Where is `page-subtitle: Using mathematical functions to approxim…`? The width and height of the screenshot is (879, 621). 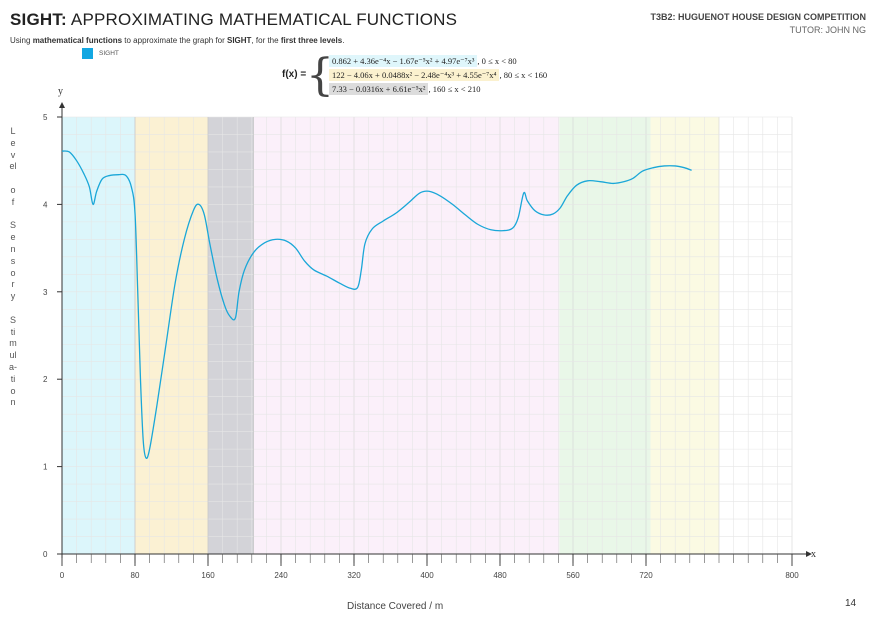 page-subtitle: Using mathematical functions to approxim… is located at coordinates (177, 40).